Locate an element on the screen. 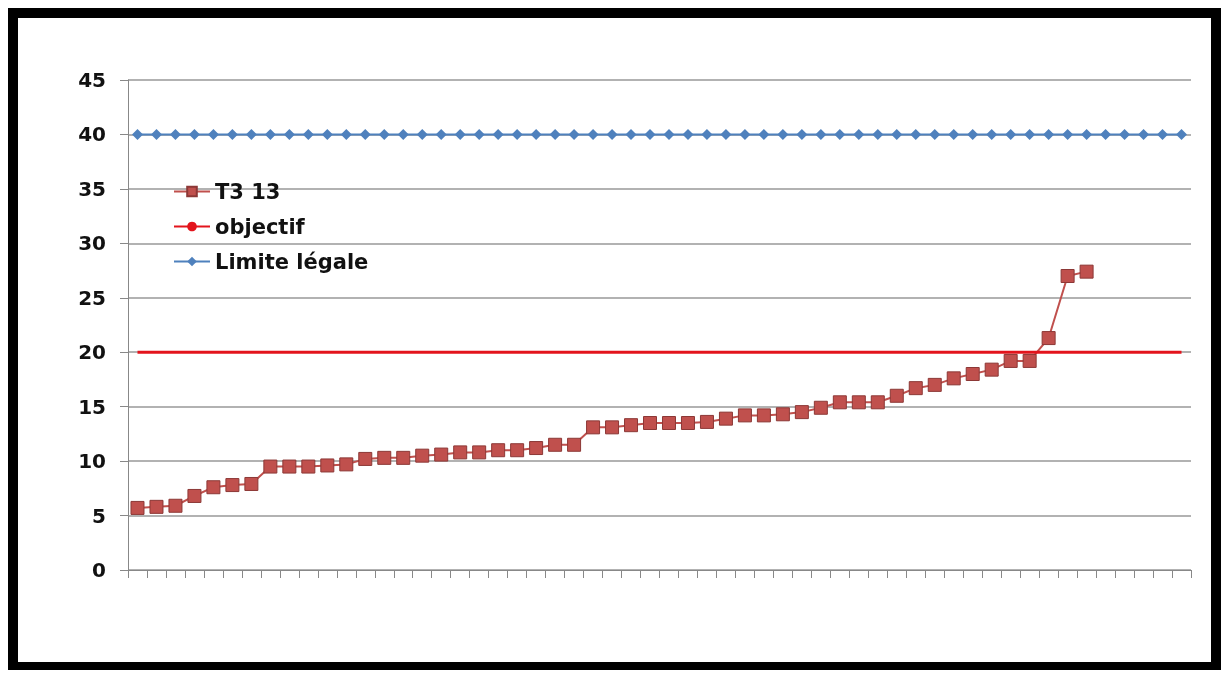 The width and height of the screenshot is (1229, 678). y-tick-label: 25 is located at coordinates (92, 297).